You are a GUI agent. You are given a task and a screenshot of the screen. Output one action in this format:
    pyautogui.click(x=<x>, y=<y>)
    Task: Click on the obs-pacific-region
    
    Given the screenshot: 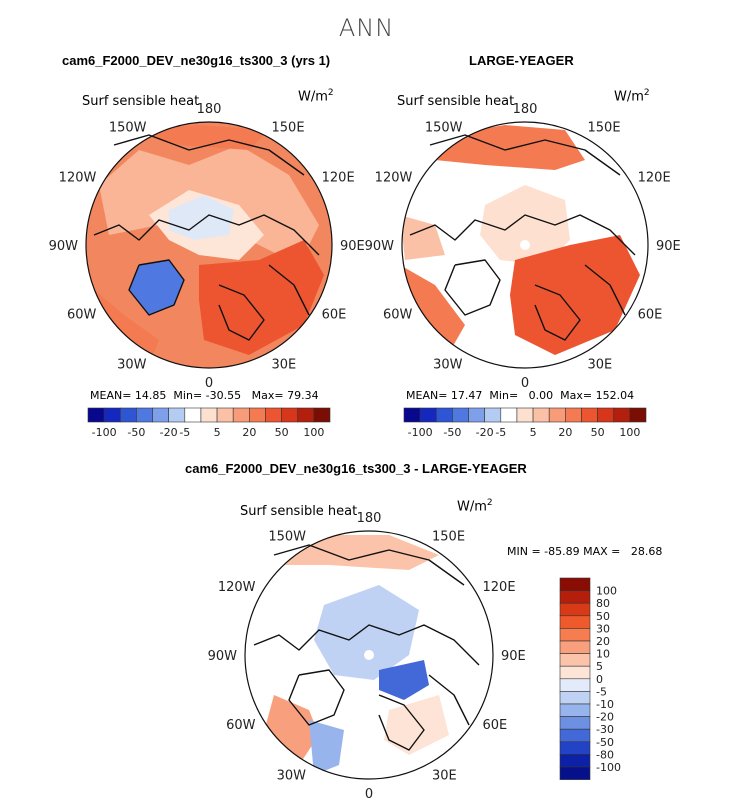 What is the action you would take?
    pyautogui.click(x=510, y=147)
    